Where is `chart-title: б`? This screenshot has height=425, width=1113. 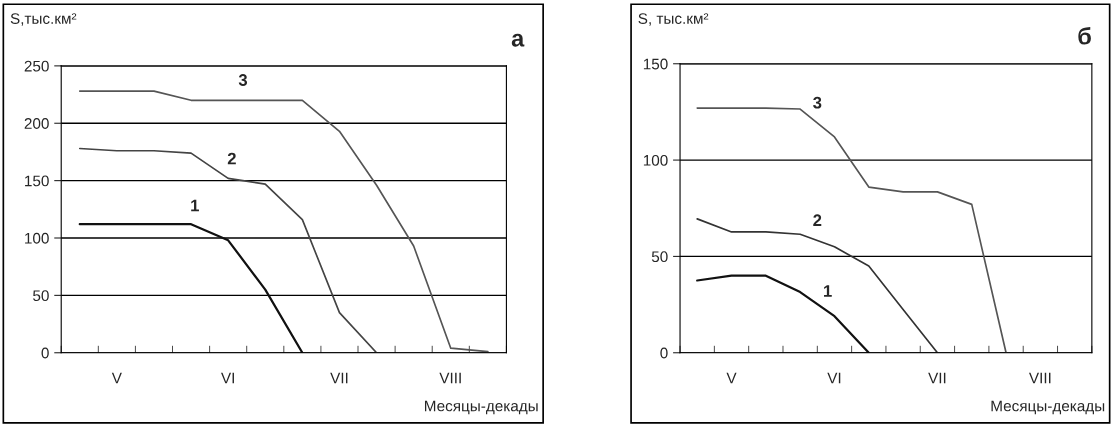 chart-title: б is located at coordinates (1084, 35).